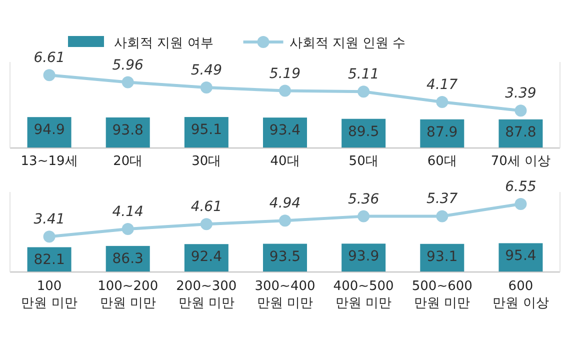 Image resolution: width=574 pixels, height=347 pixels. Describe the element at coordinates (49, 220) in the screenshot. I see `data-label: 3.41` at that location.